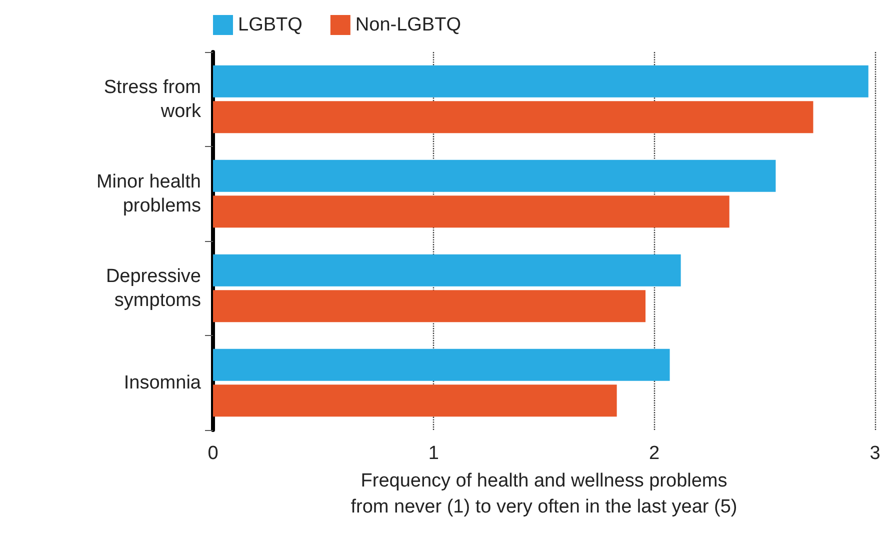 Image resolution: width=895 pixels, height=538 pixels. Describe the element at coordinates (408, 25) in the screenshot. I see `legend-label: Non-LGBTQ` at that location.